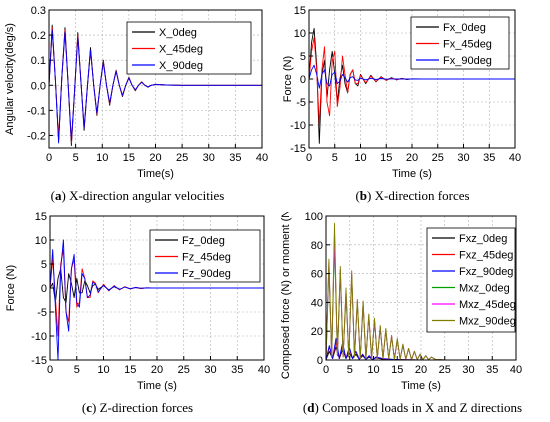 The width and height of the screenshot is (550, 422). I want to click on panel-c-y-tick-label: -10, so click(39, 337).